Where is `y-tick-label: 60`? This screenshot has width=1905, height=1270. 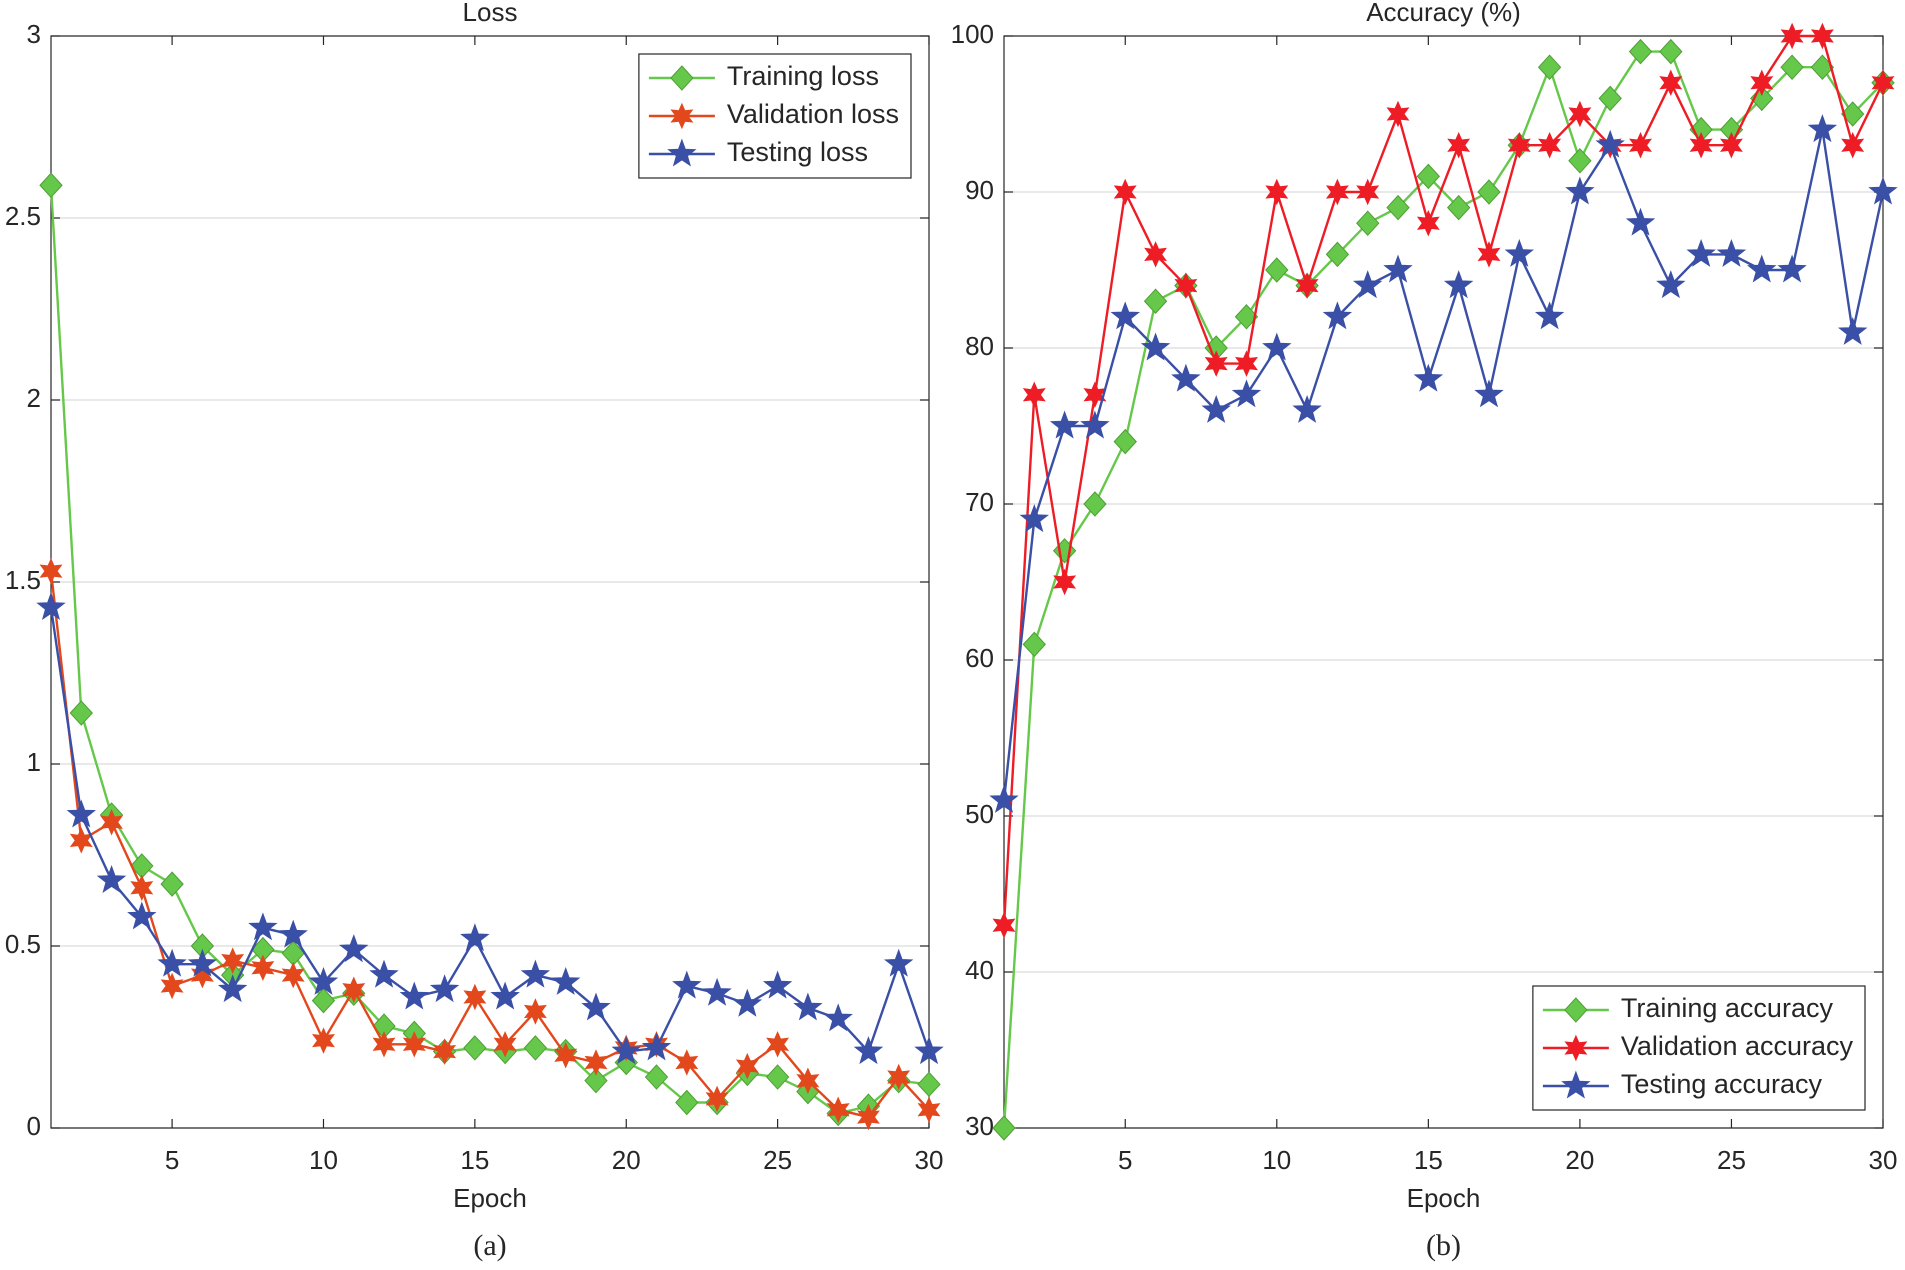 y-tick-label: 60 is located at coordinates (979, 658).